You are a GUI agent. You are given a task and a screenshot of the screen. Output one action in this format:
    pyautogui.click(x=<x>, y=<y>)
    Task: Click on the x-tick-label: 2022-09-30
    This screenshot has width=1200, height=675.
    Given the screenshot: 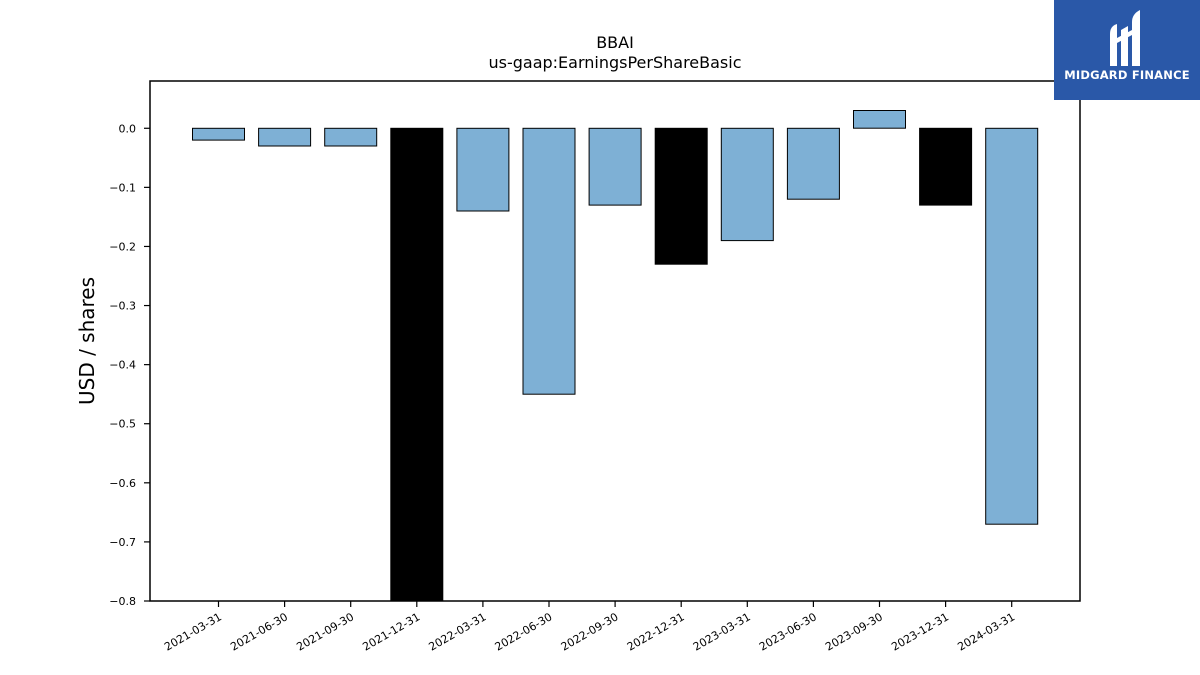 What is the action you would take?
    pyautogui.click(x=590, y=631)
    